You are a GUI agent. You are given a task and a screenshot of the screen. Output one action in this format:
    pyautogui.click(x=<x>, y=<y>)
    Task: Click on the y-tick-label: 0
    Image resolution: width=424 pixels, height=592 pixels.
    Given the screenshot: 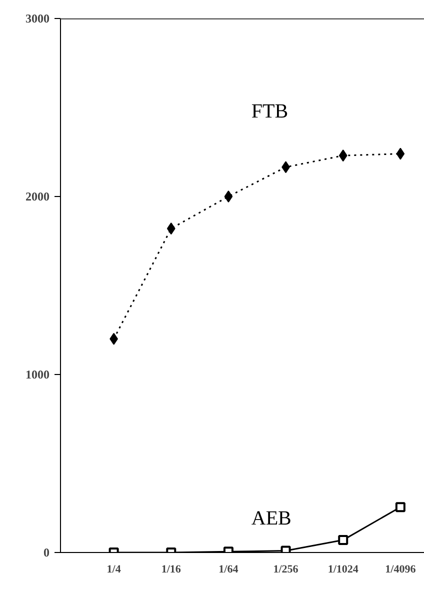 What is the action you would take?
    pyautogui.click(x=47, y=553)
    